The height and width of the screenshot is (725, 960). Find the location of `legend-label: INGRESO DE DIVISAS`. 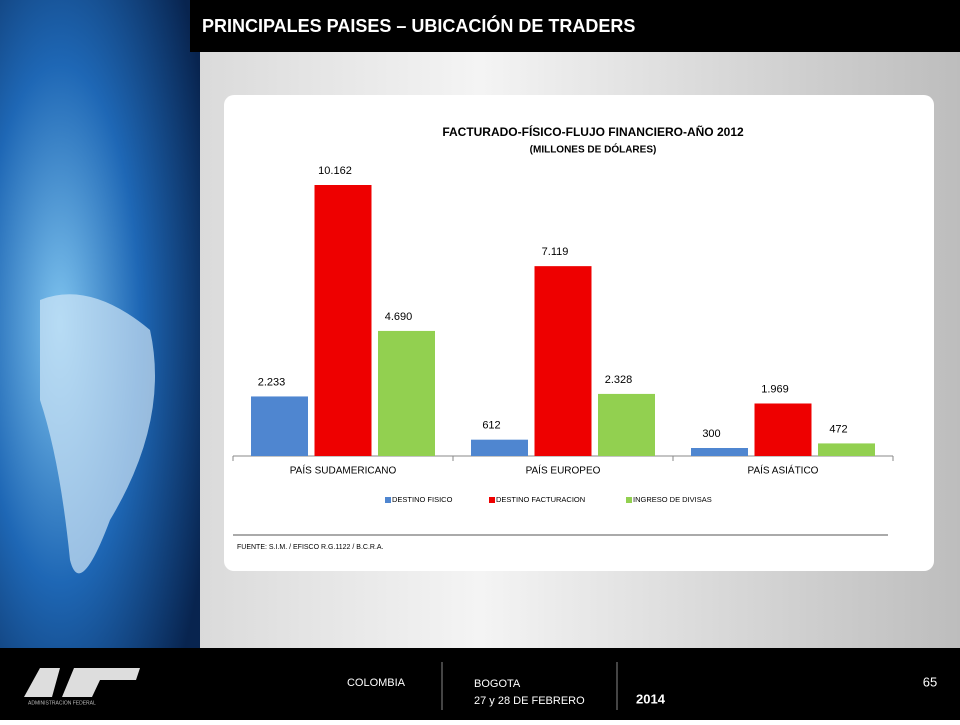

legend-label: INGRESO DE DIVISAS is located at coordinates (672, 499).